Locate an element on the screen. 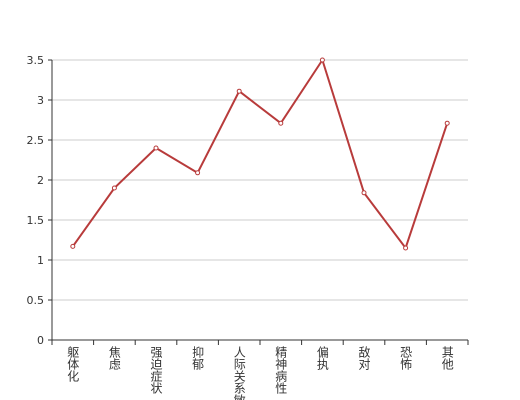  x-tick-label: 躯体化 is located at coordinates (73, 364).